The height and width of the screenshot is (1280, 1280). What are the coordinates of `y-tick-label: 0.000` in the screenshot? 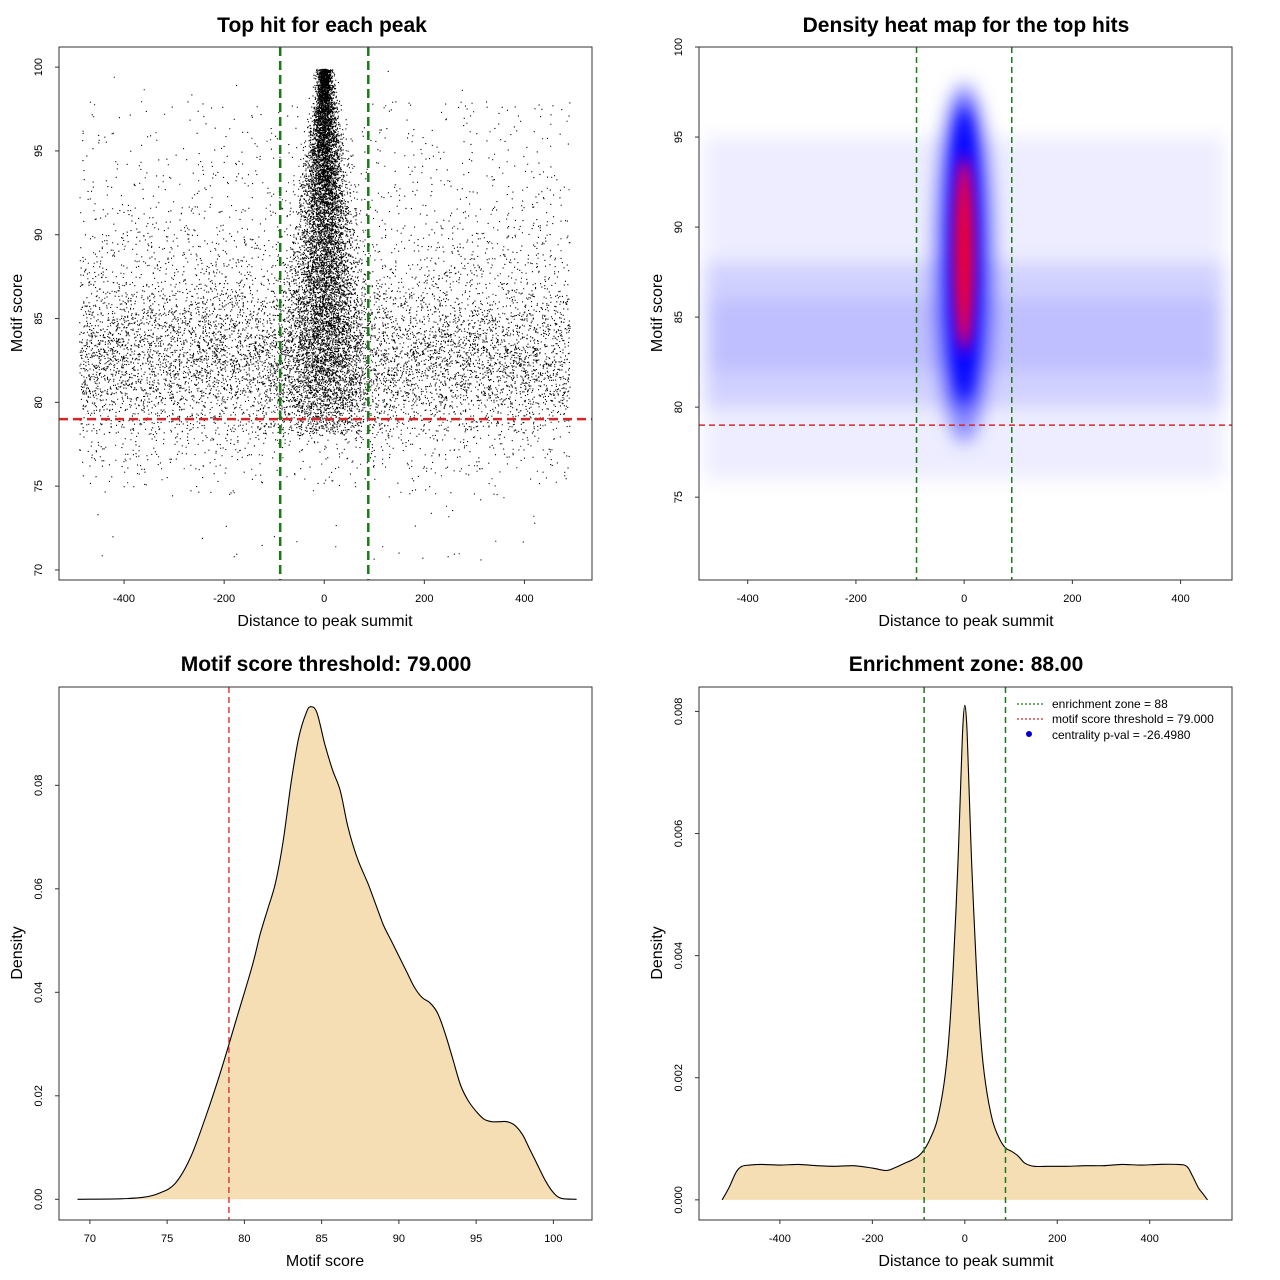 It's located at (679, 1200).